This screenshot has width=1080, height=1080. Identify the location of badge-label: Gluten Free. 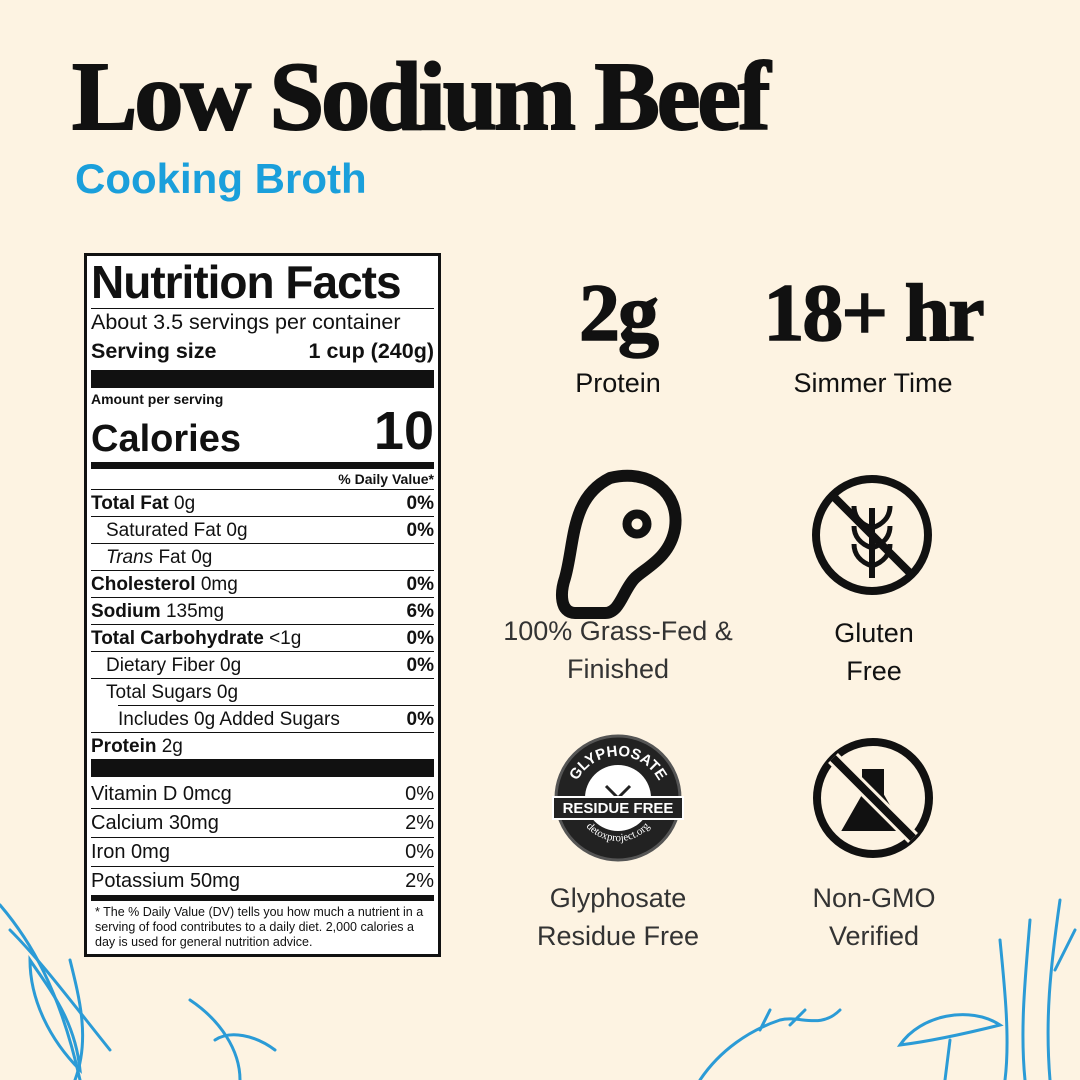
(874, 652).